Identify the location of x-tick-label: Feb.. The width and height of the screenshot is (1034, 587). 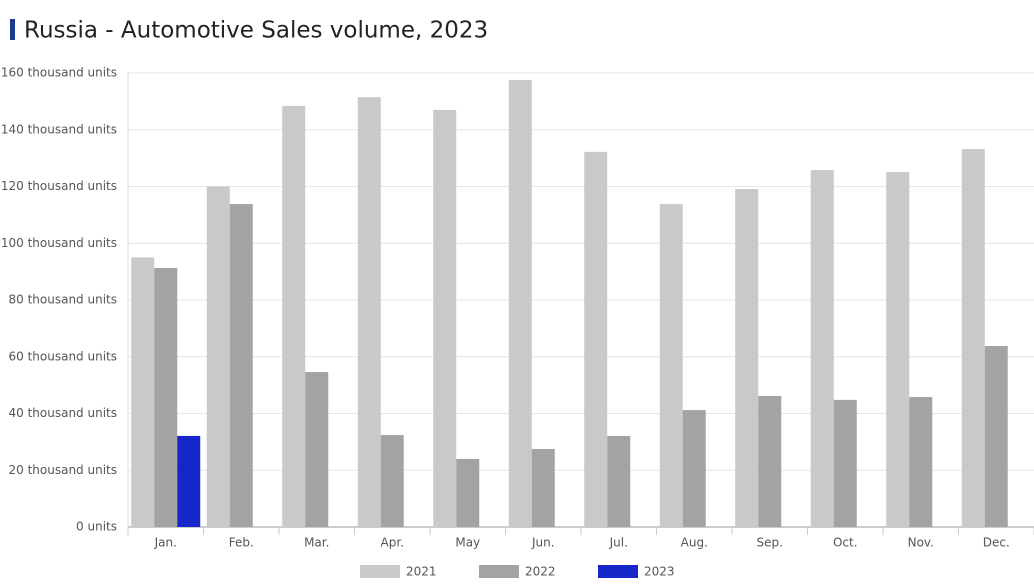
(241, 543).